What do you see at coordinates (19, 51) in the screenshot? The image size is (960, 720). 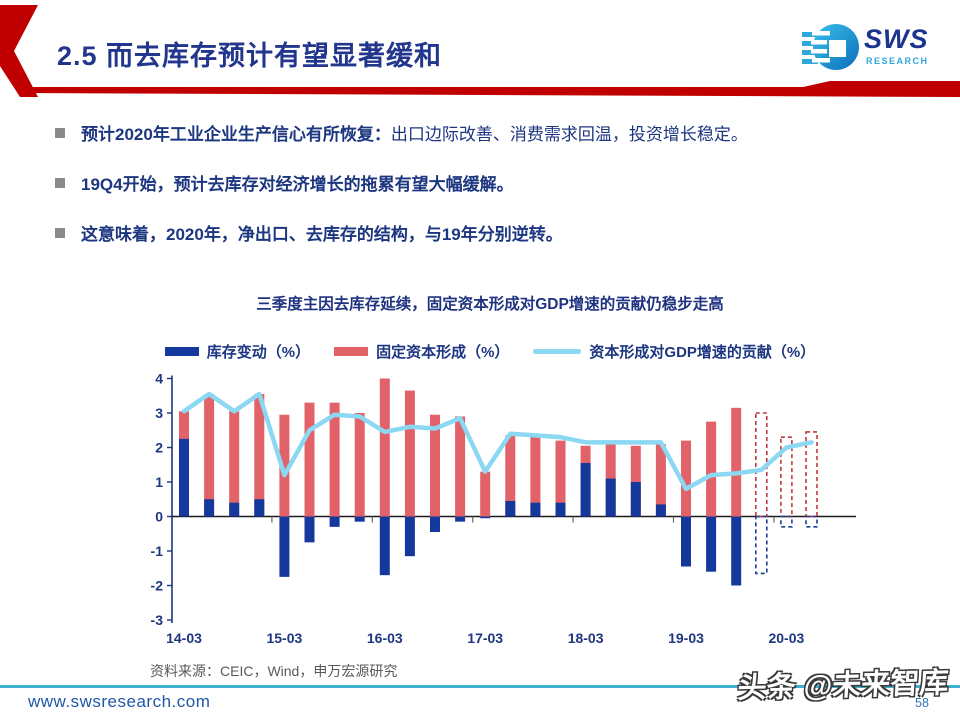 I see `red-chevron-shape` at bounding box center [19, 51].